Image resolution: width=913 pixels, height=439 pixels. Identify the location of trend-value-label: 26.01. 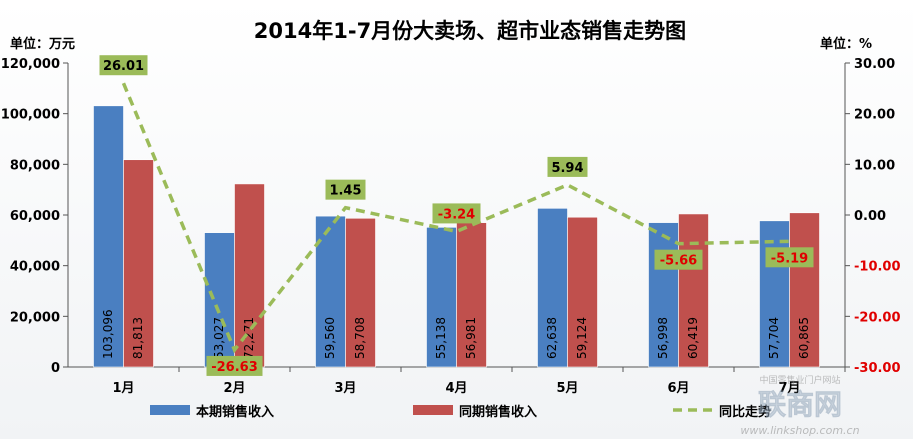
(123, 66).